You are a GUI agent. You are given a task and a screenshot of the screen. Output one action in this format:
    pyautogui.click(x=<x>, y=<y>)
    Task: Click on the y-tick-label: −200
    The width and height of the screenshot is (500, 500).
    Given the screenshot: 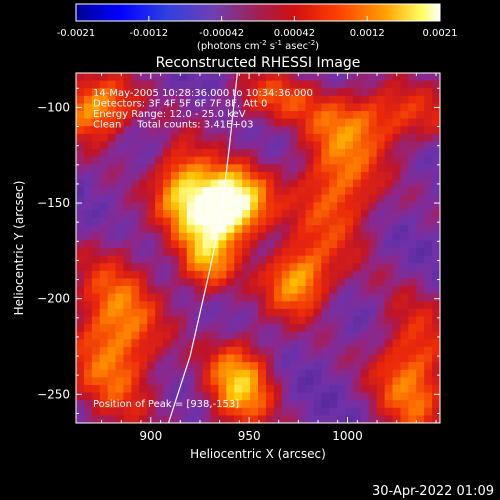 What is the action you would take?
    pyautogui.click(x=53, y=299)
    